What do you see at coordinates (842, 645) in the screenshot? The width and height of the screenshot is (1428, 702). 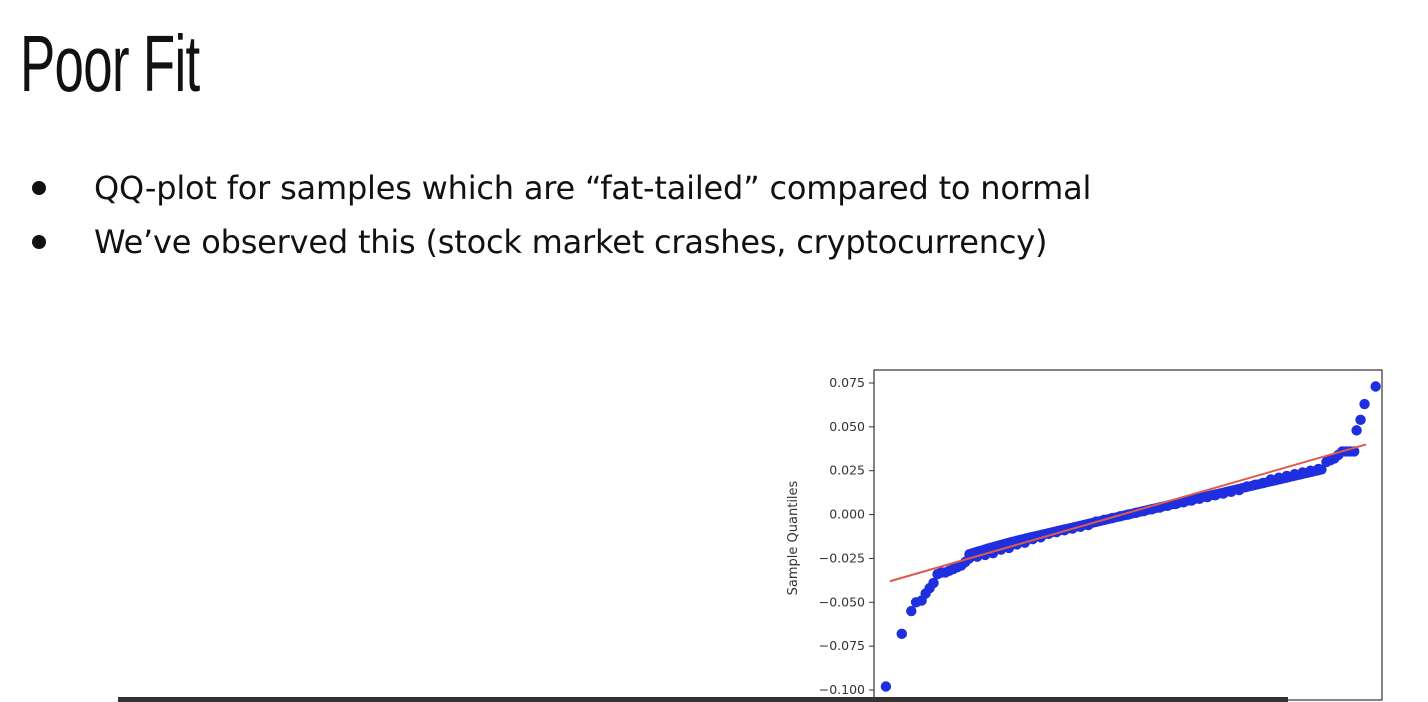 I see `y-tick-label: −0.075` at bounding box center [842, 645].